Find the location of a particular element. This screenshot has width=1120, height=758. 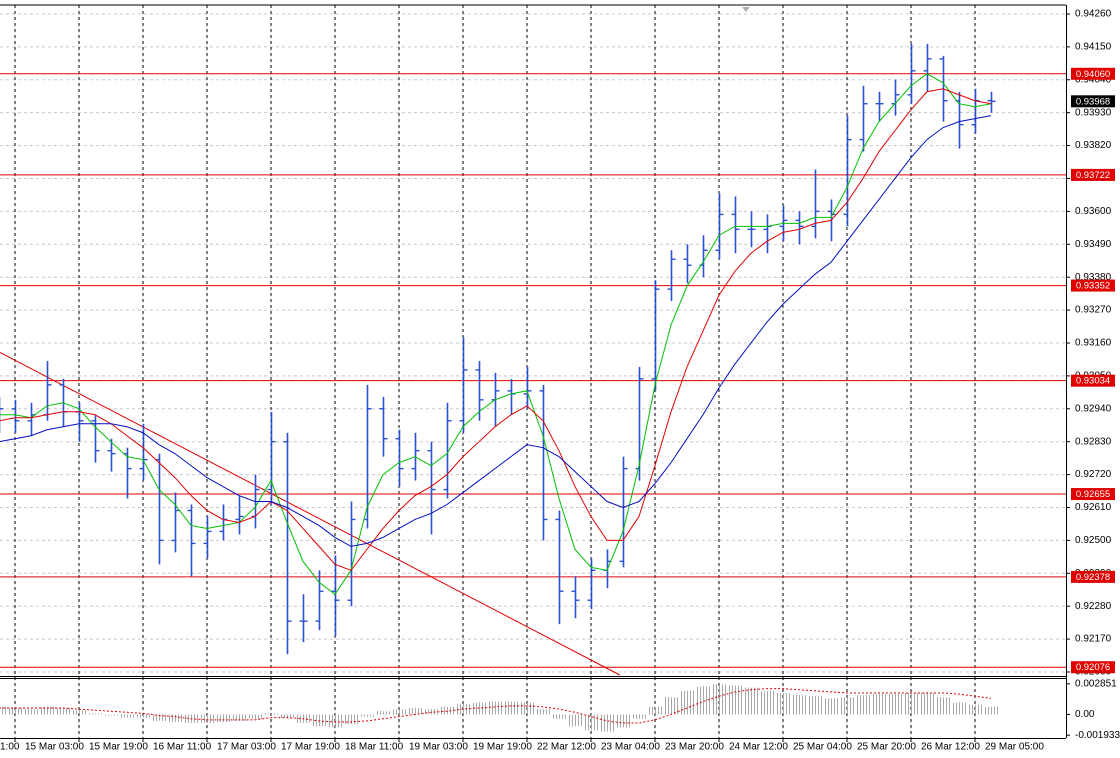

y-tick-label: 0.93490 is located at coordinates (1093, 244).